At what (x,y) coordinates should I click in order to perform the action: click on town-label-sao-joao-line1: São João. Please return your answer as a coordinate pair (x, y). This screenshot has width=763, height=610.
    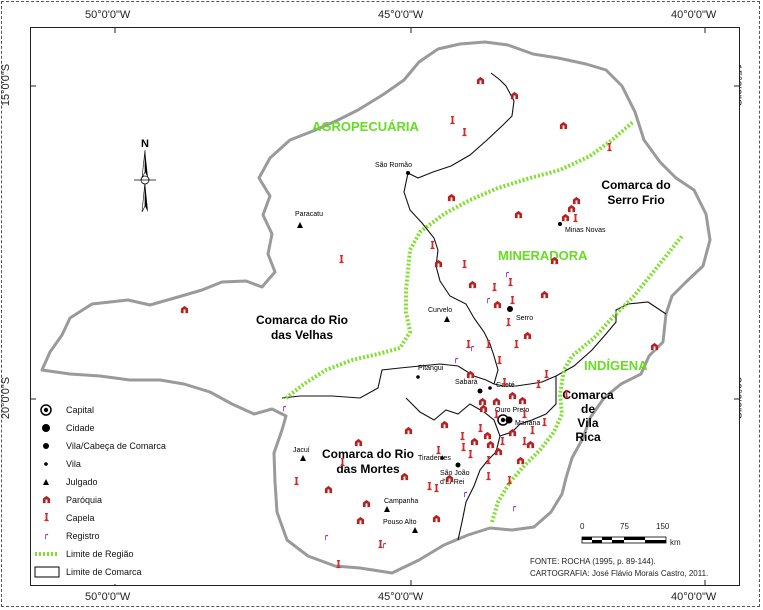
    Looking at the image, I should click on (455, 473).